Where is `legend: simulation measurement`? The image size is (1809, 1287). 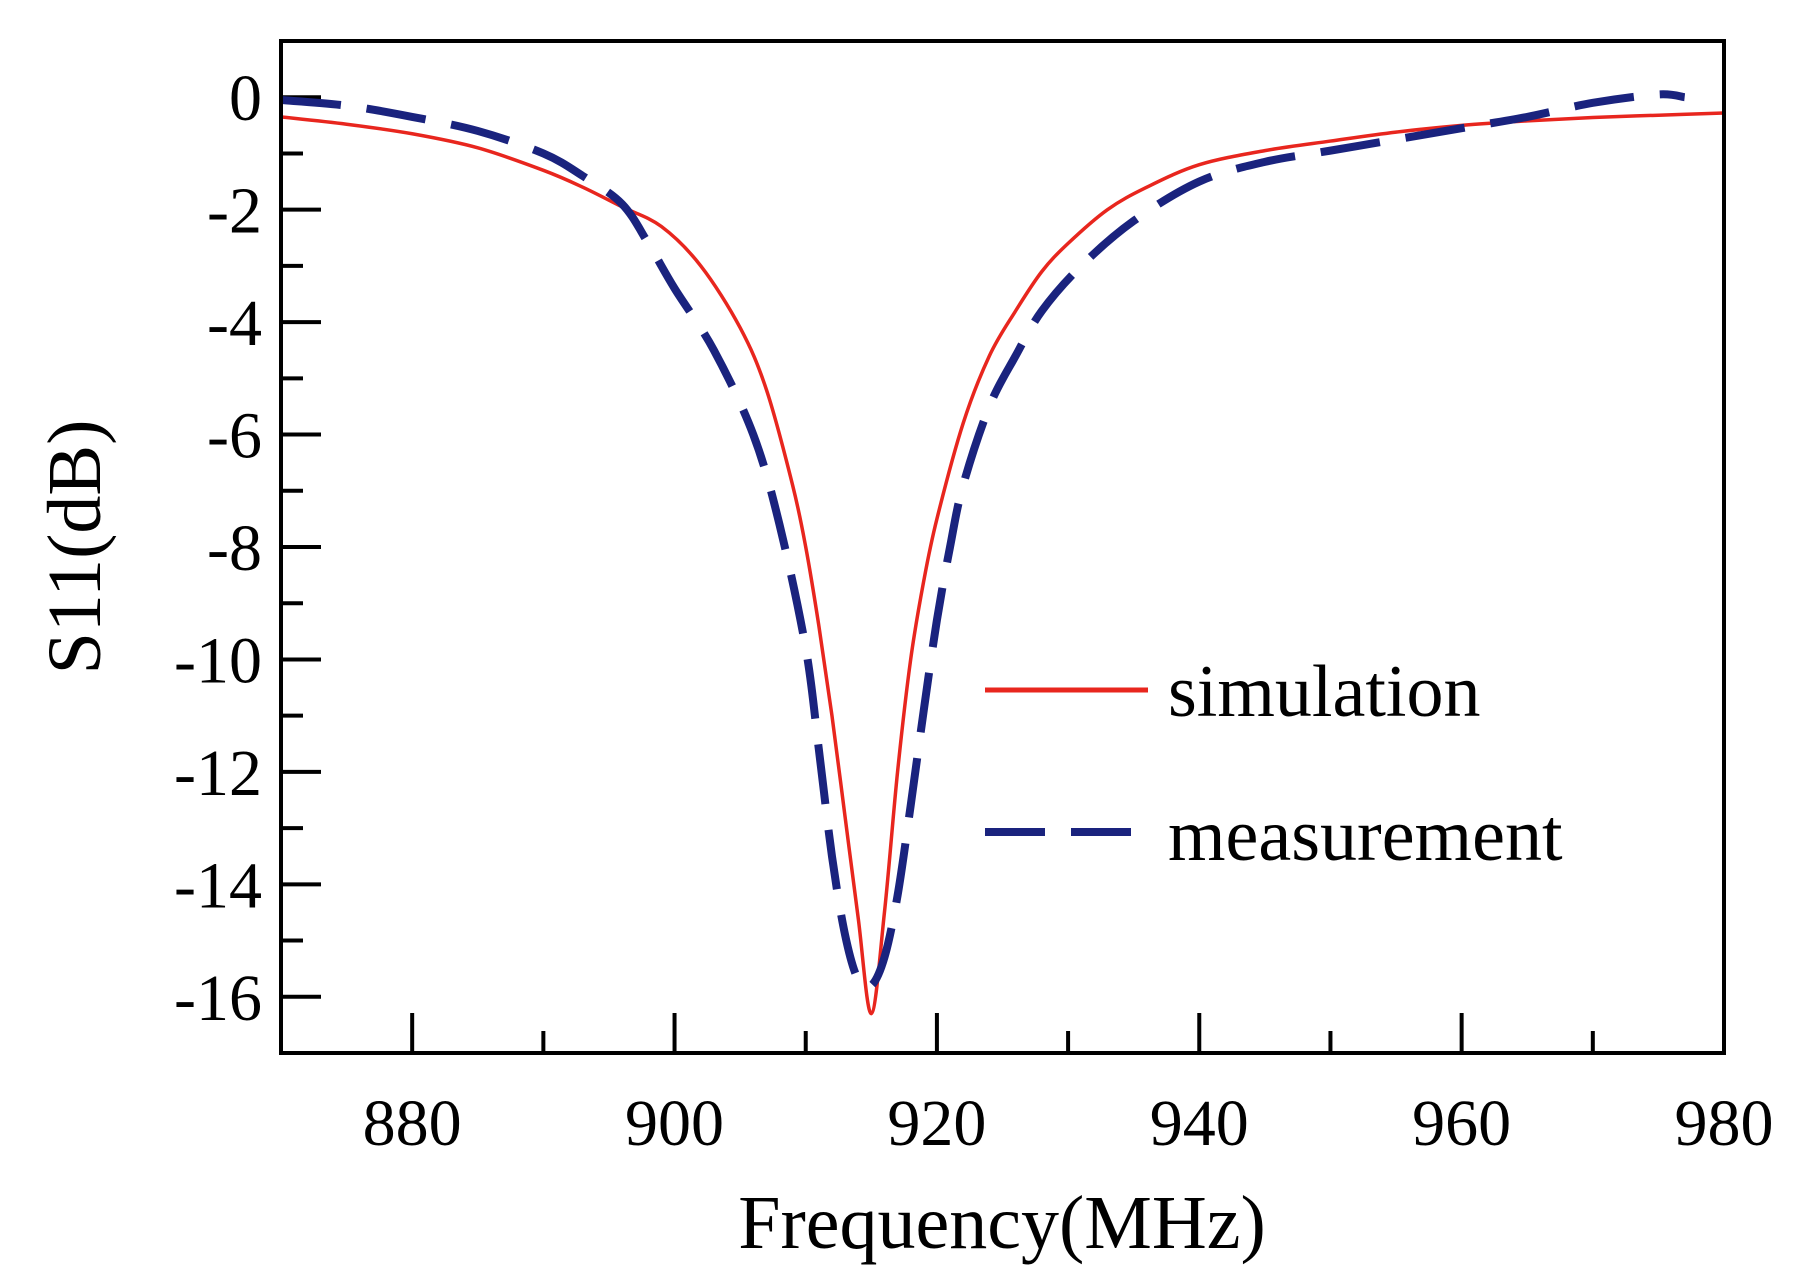
legend: simulation measurement is located at coordinates (1274, 764).